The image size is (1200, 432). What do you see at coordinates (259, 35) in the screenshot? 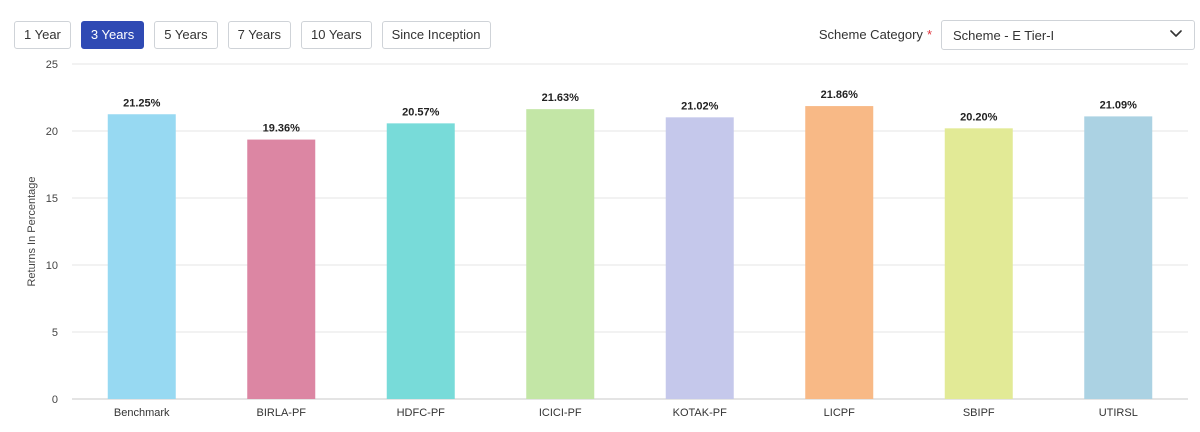
I see `period-7-years-button: 7 Years` at bounding box center [259, 35].